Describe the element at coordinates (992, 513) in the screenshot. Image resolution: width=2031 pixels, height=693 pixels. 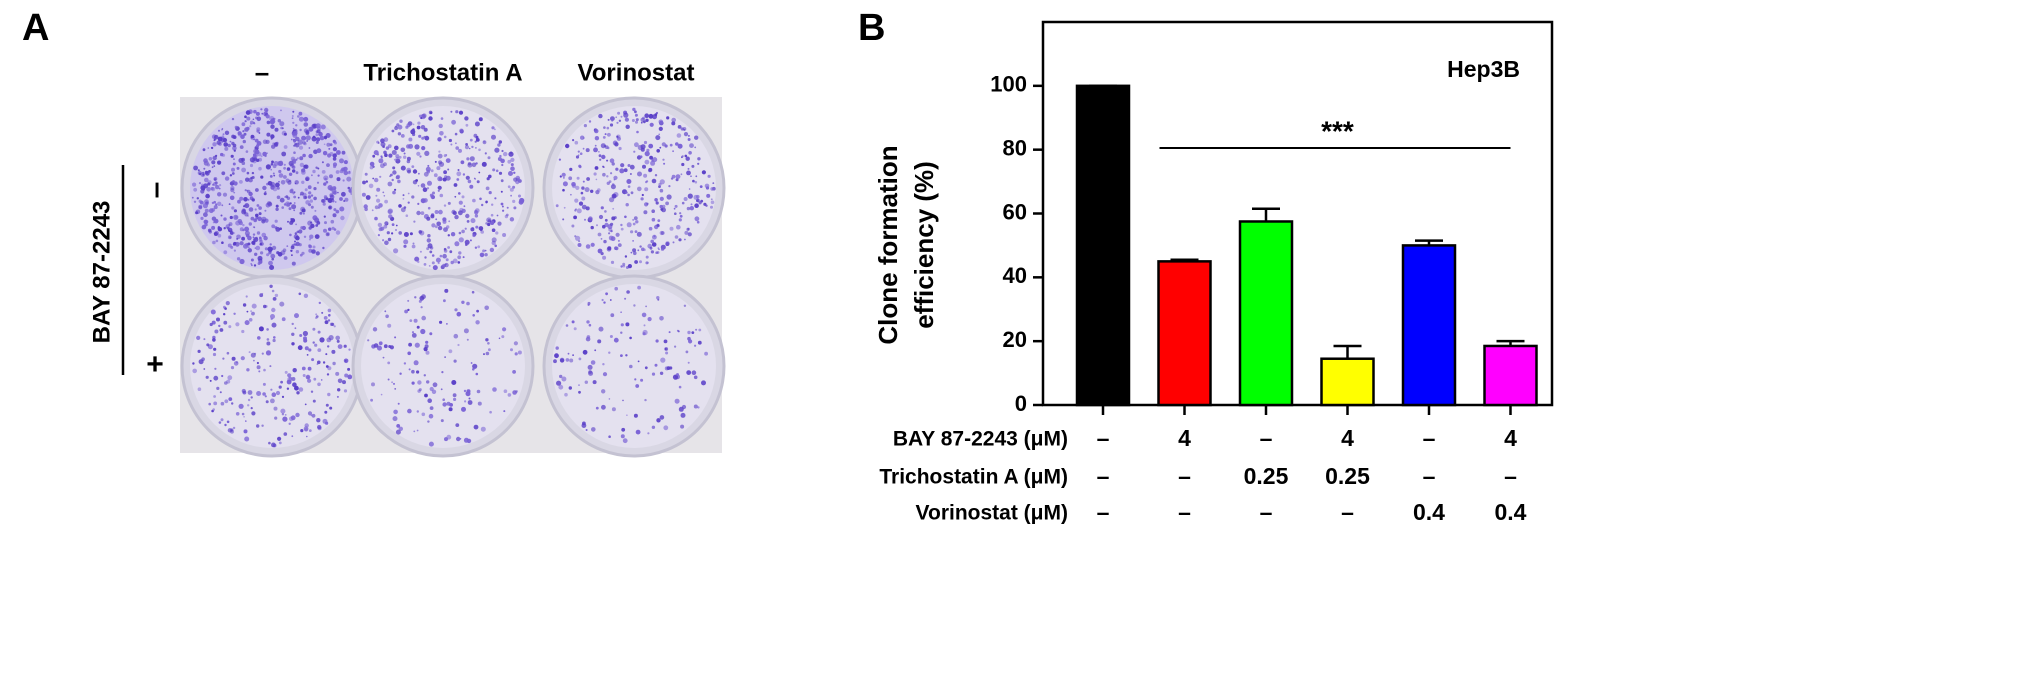
I see `condition-label: Vorinostat (μM)` at that location.